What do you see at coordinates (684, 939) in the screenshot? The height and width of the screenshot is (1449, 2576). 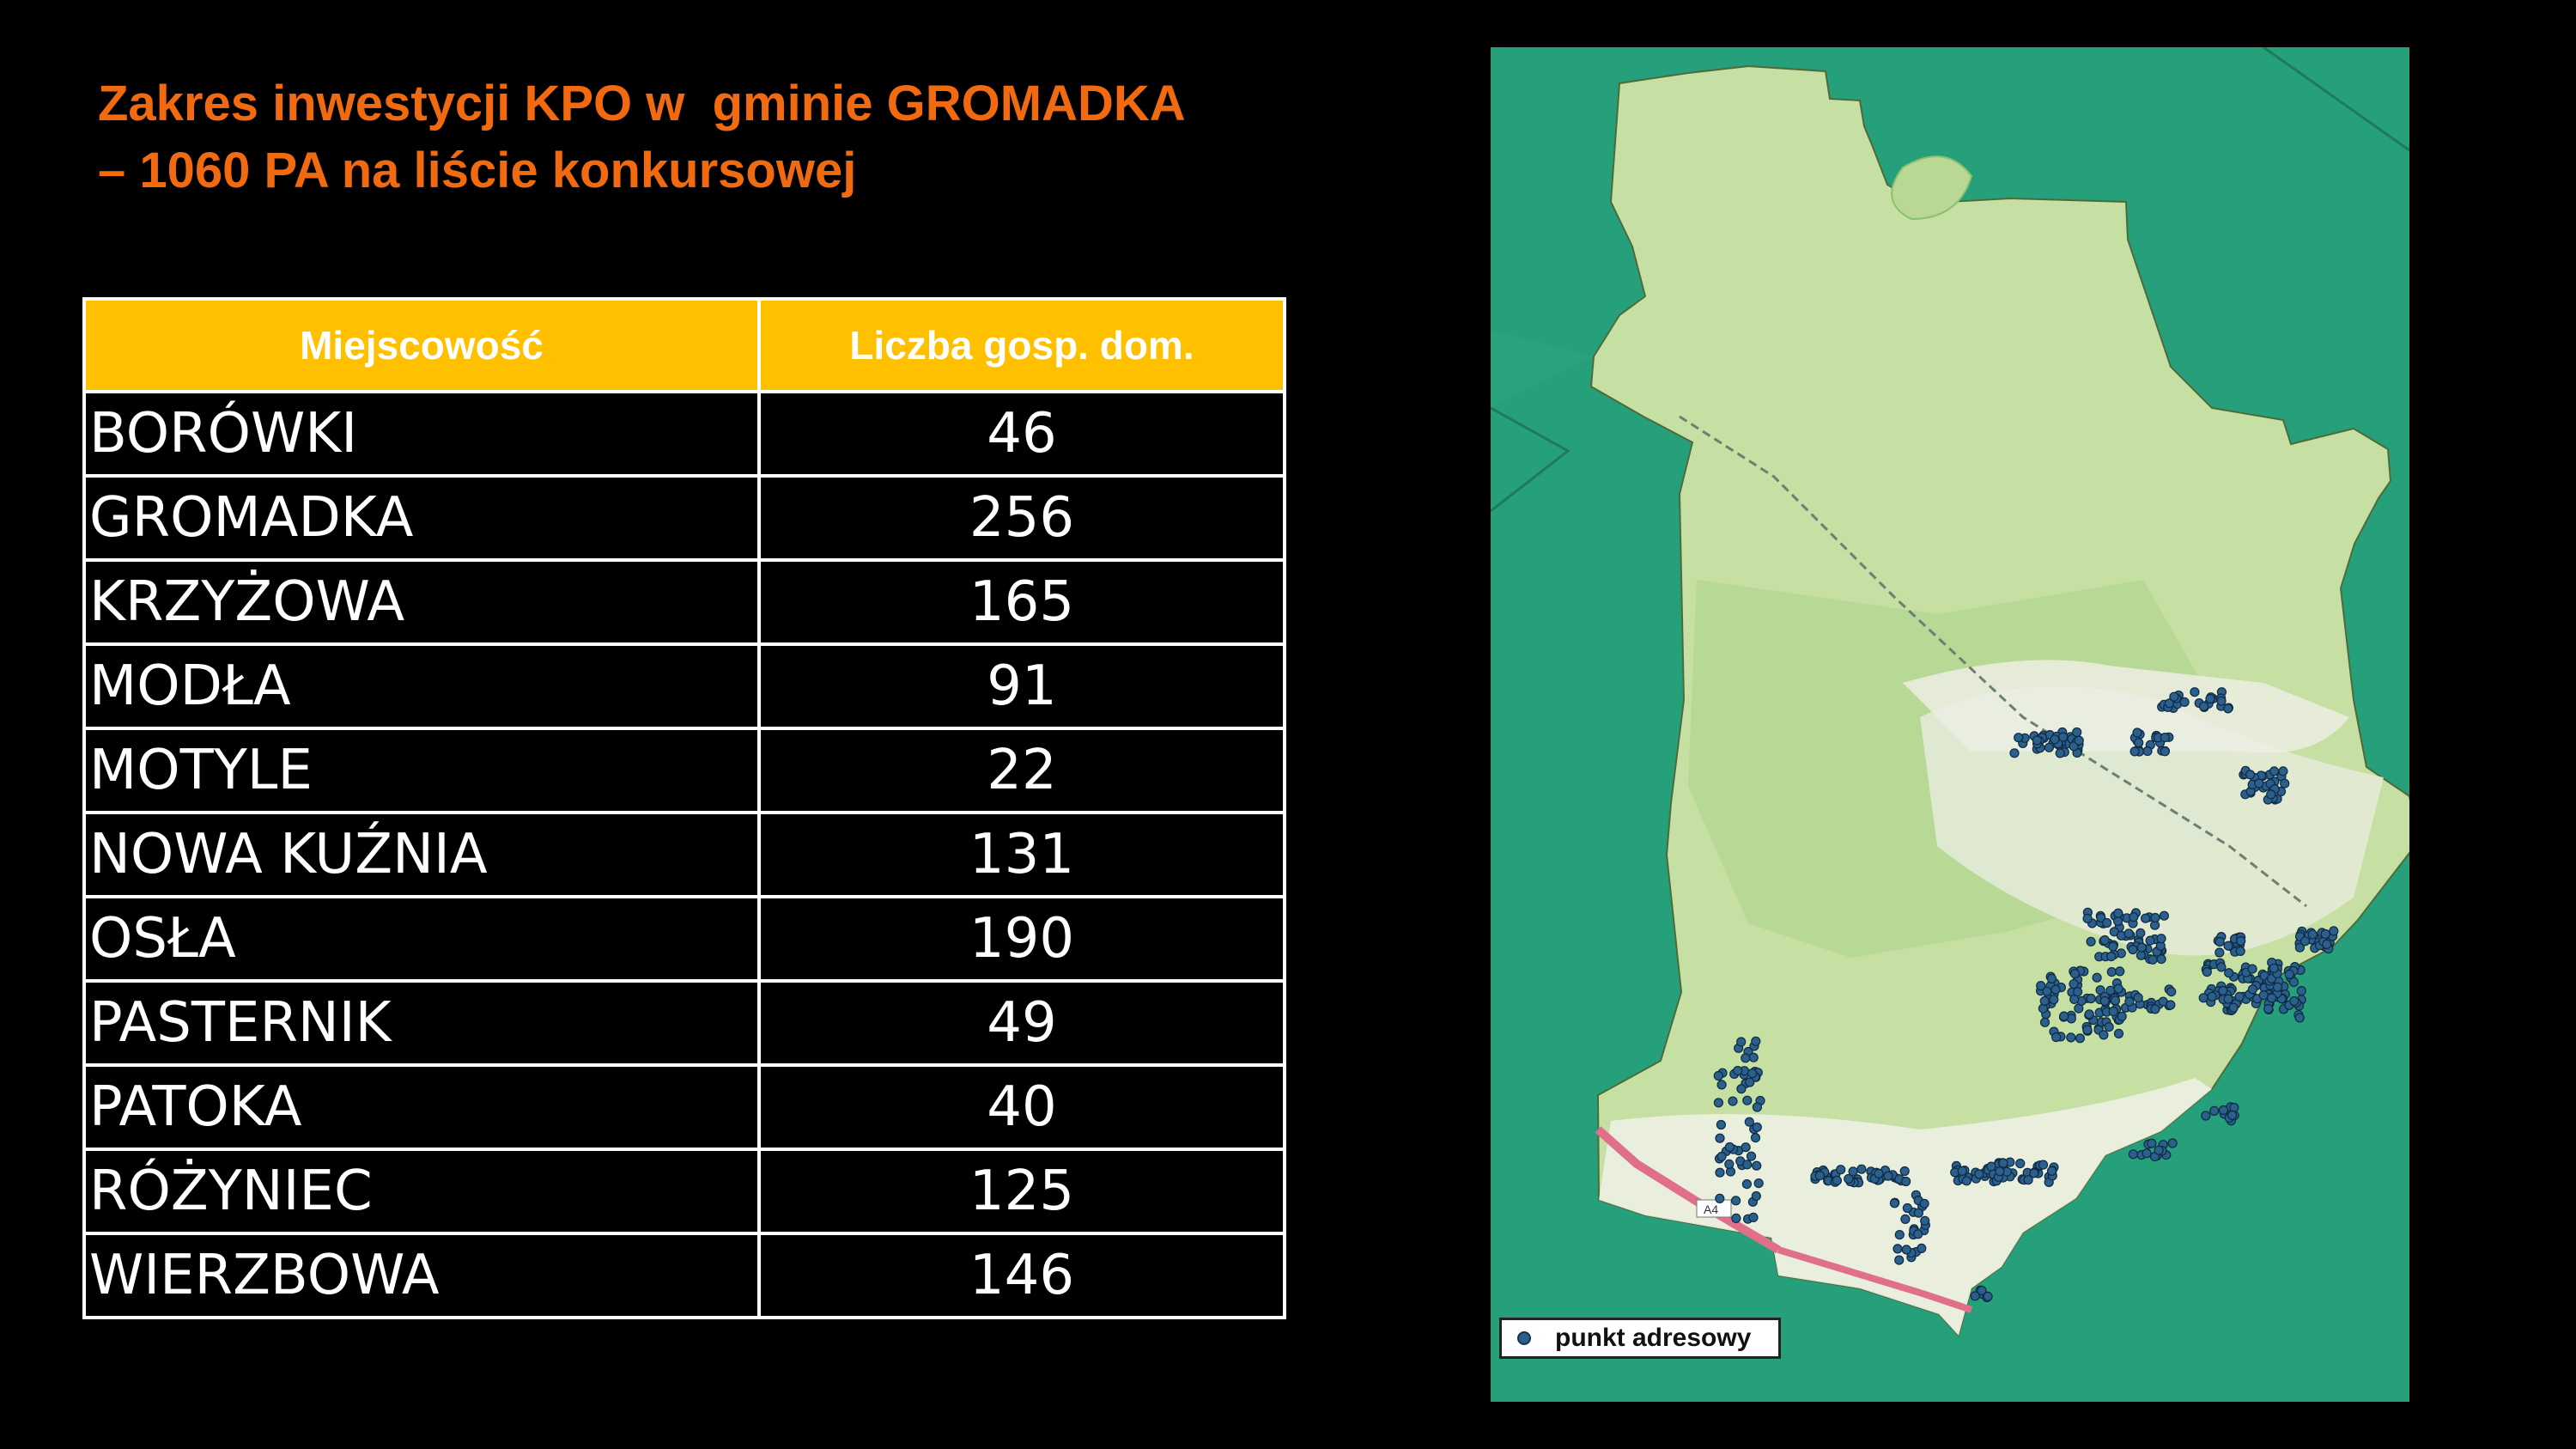 I see `table-row: OSŁA 190` at bounding box center [684, 939].